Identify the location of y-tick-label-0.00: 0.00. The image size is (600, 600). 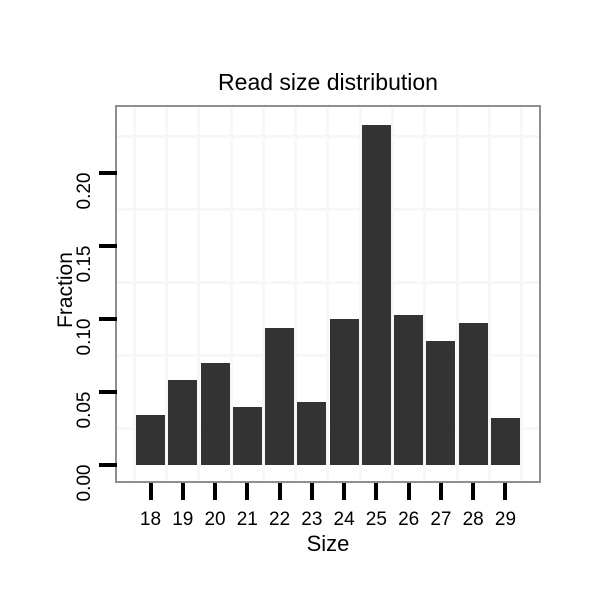
(84, 483).